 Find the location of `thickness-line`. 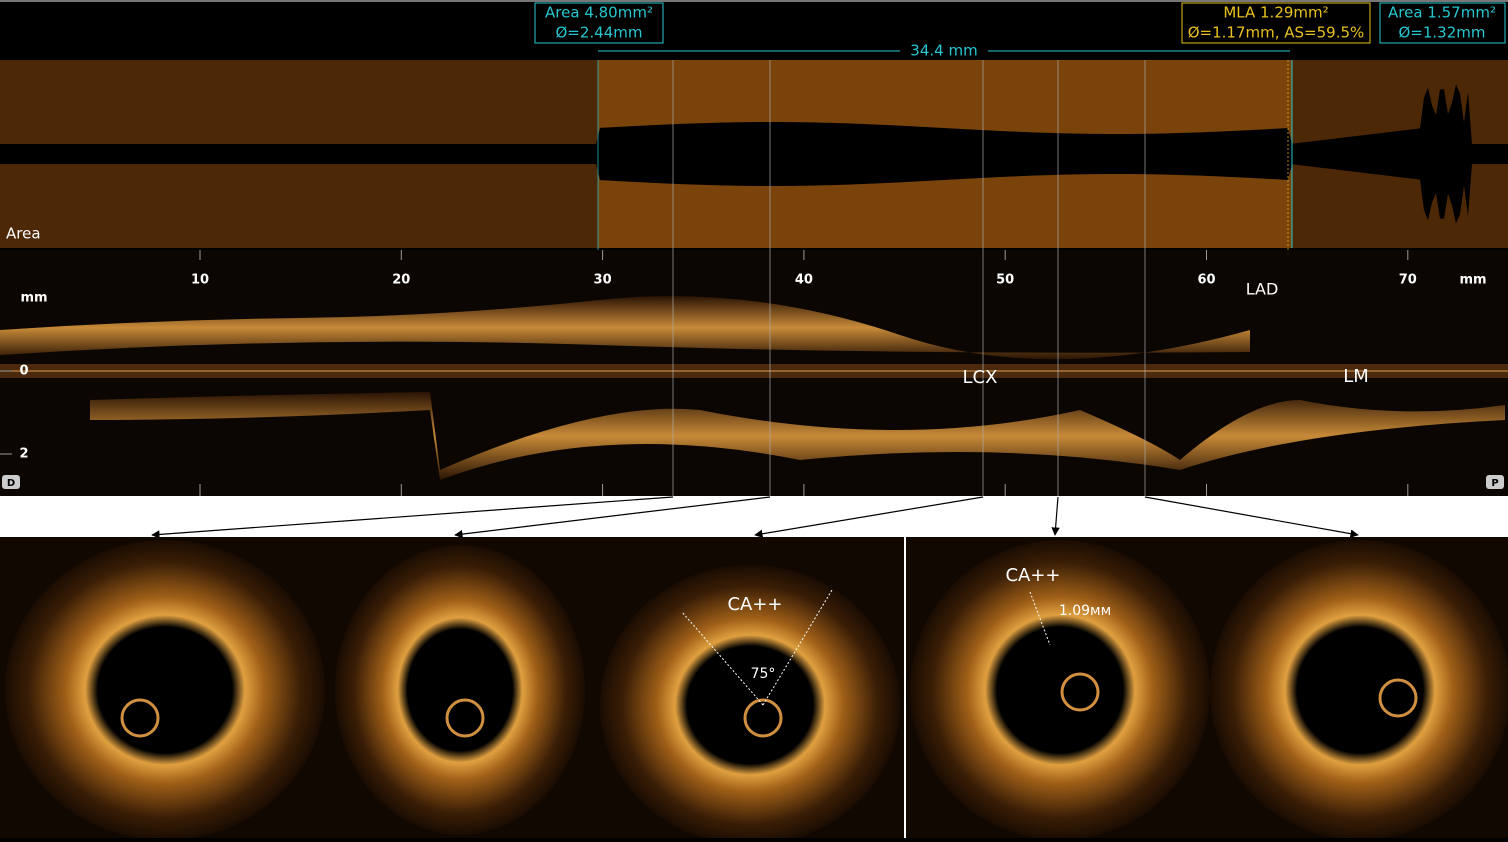

thickness-line is located at coordinates (1040, 618).